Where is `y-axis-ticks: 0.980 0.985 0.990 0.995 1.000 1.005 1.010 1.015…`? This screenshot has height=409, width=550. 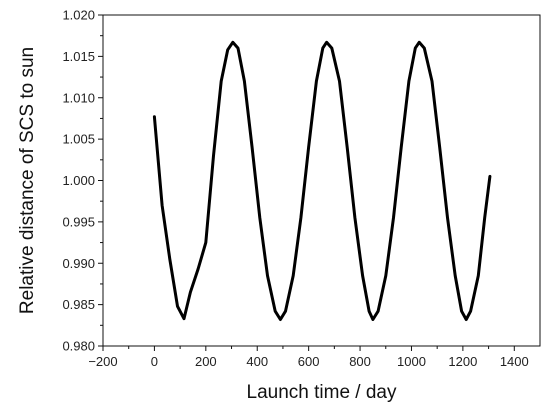
y-axis-ticks: 0.980 0.985 0.990 0.995 1.000 1.005 1.010 1.015… is located at coordinates (82, 181).